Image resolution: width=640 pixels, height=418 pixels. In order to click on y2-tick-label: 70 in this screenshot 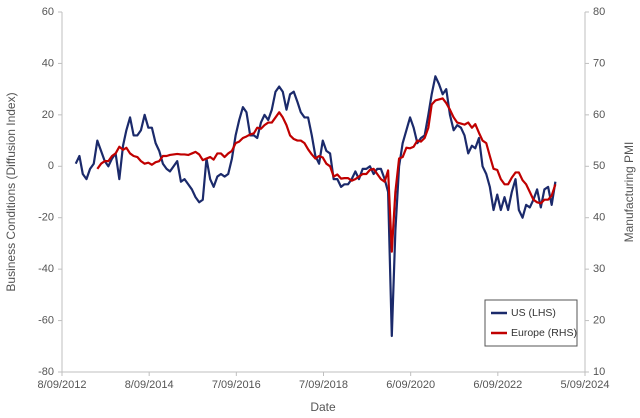, I will do `click(599, 63)`.